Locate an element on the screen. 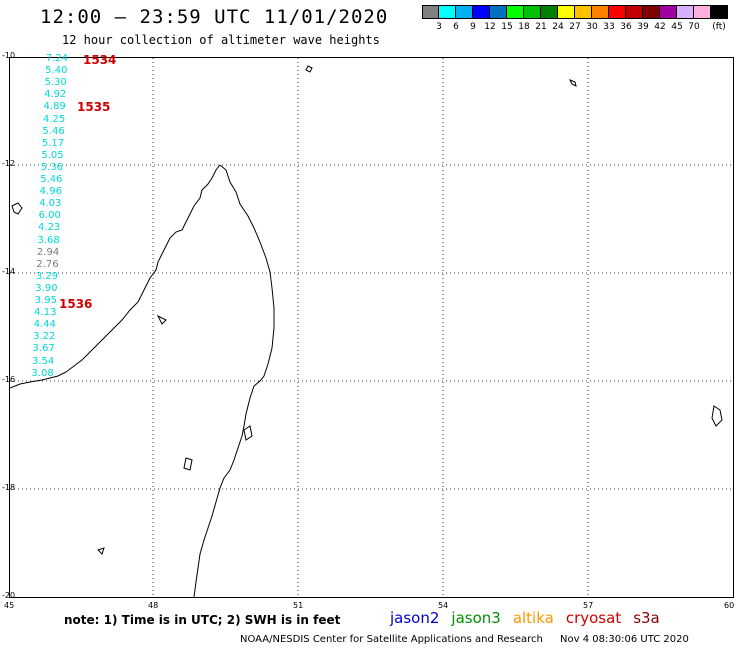 This screenshot has height=650, width=740. wave-height-value: 4.03 is located at coordinates (50, 204).